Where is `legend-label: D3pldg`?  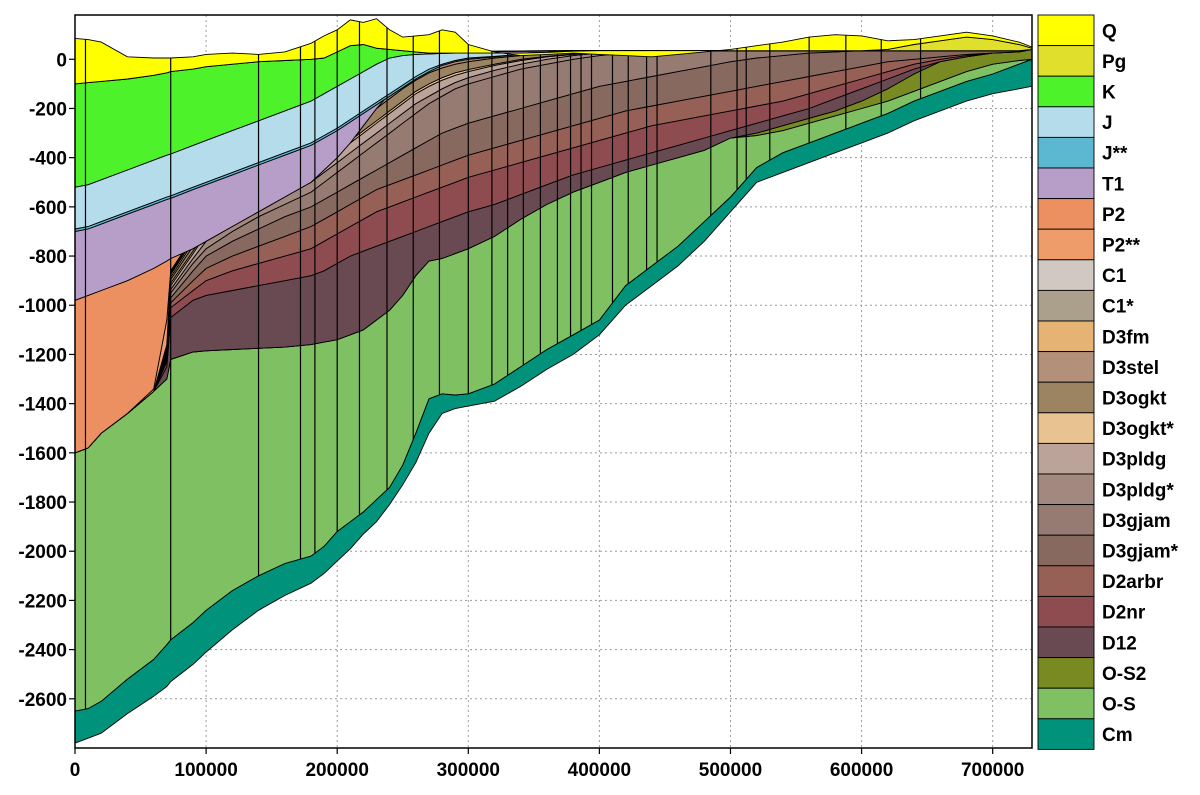
legend-label: D3pldg is located at coordinates (1134, 460).